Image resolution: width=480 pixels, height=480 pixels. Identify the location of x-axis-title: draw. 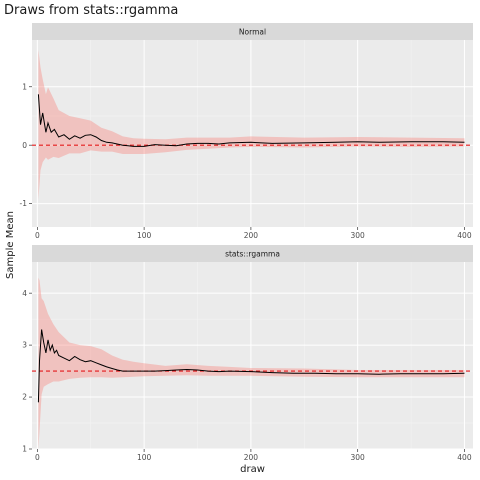
(252, 469).